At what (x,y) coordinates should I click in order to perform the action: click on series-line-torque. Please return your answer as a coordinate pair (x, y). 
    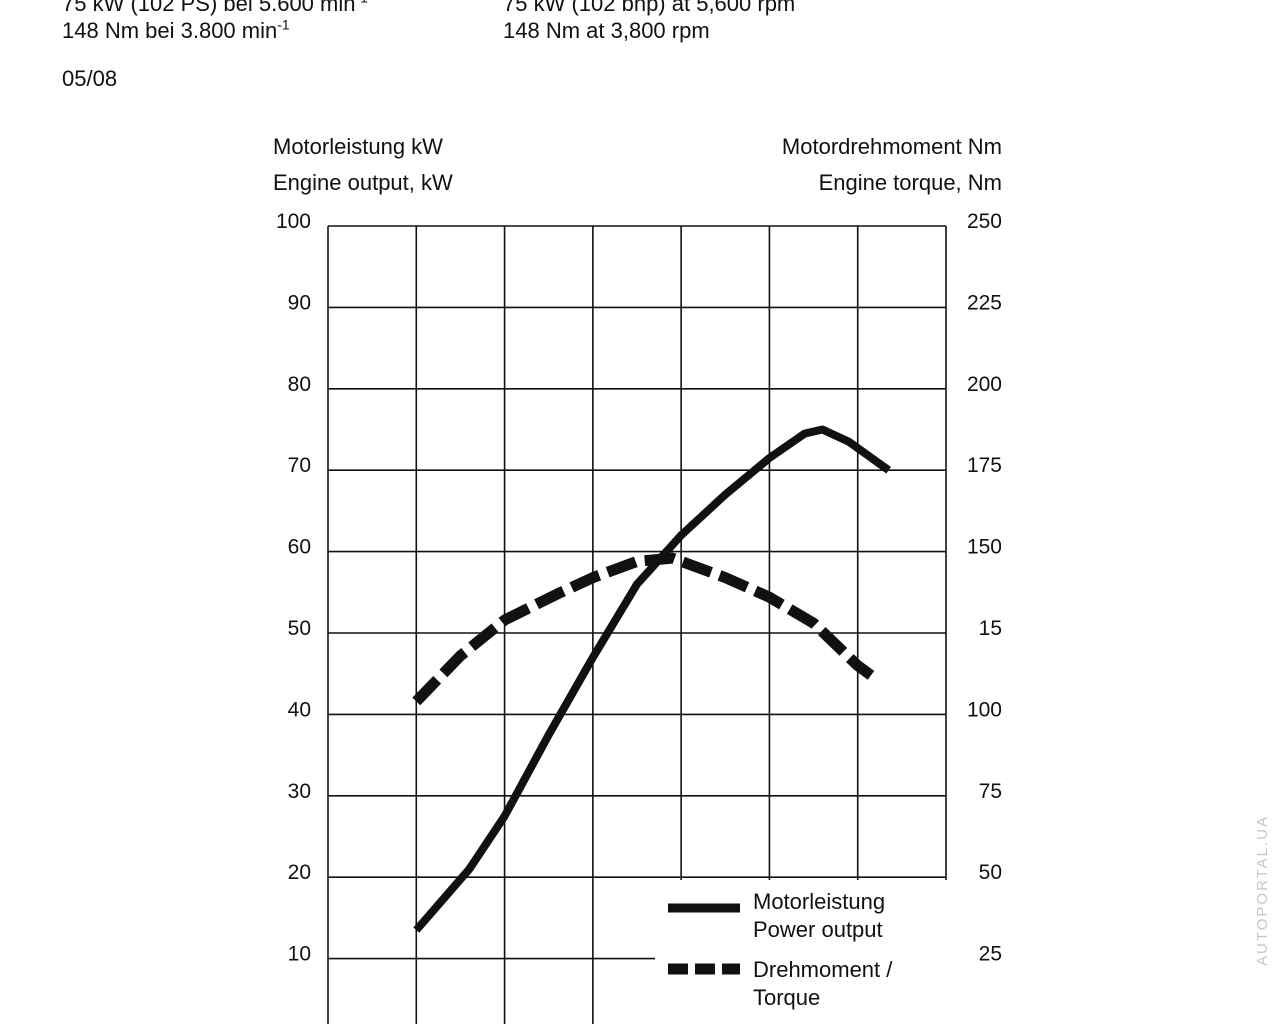
    Looking at the image, I should click on (643, 629).